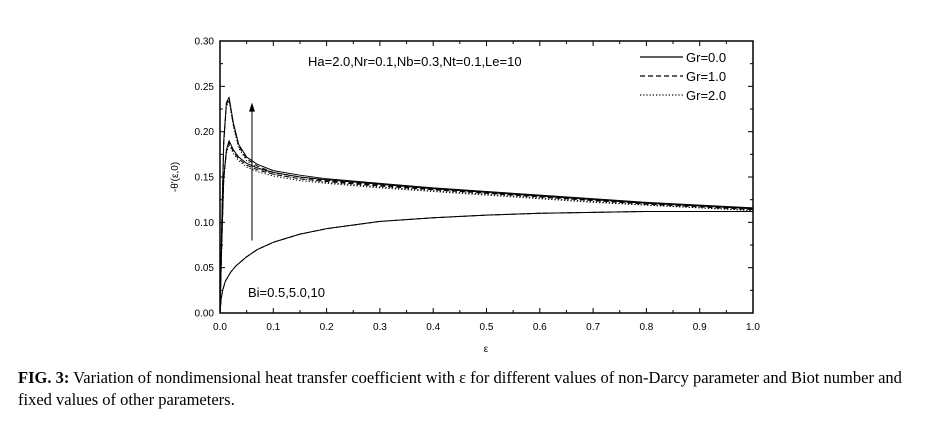 The height and width of the screenshot is (425, 926). I want to click on legend-label: Gr=1.0, so click(706, 76).